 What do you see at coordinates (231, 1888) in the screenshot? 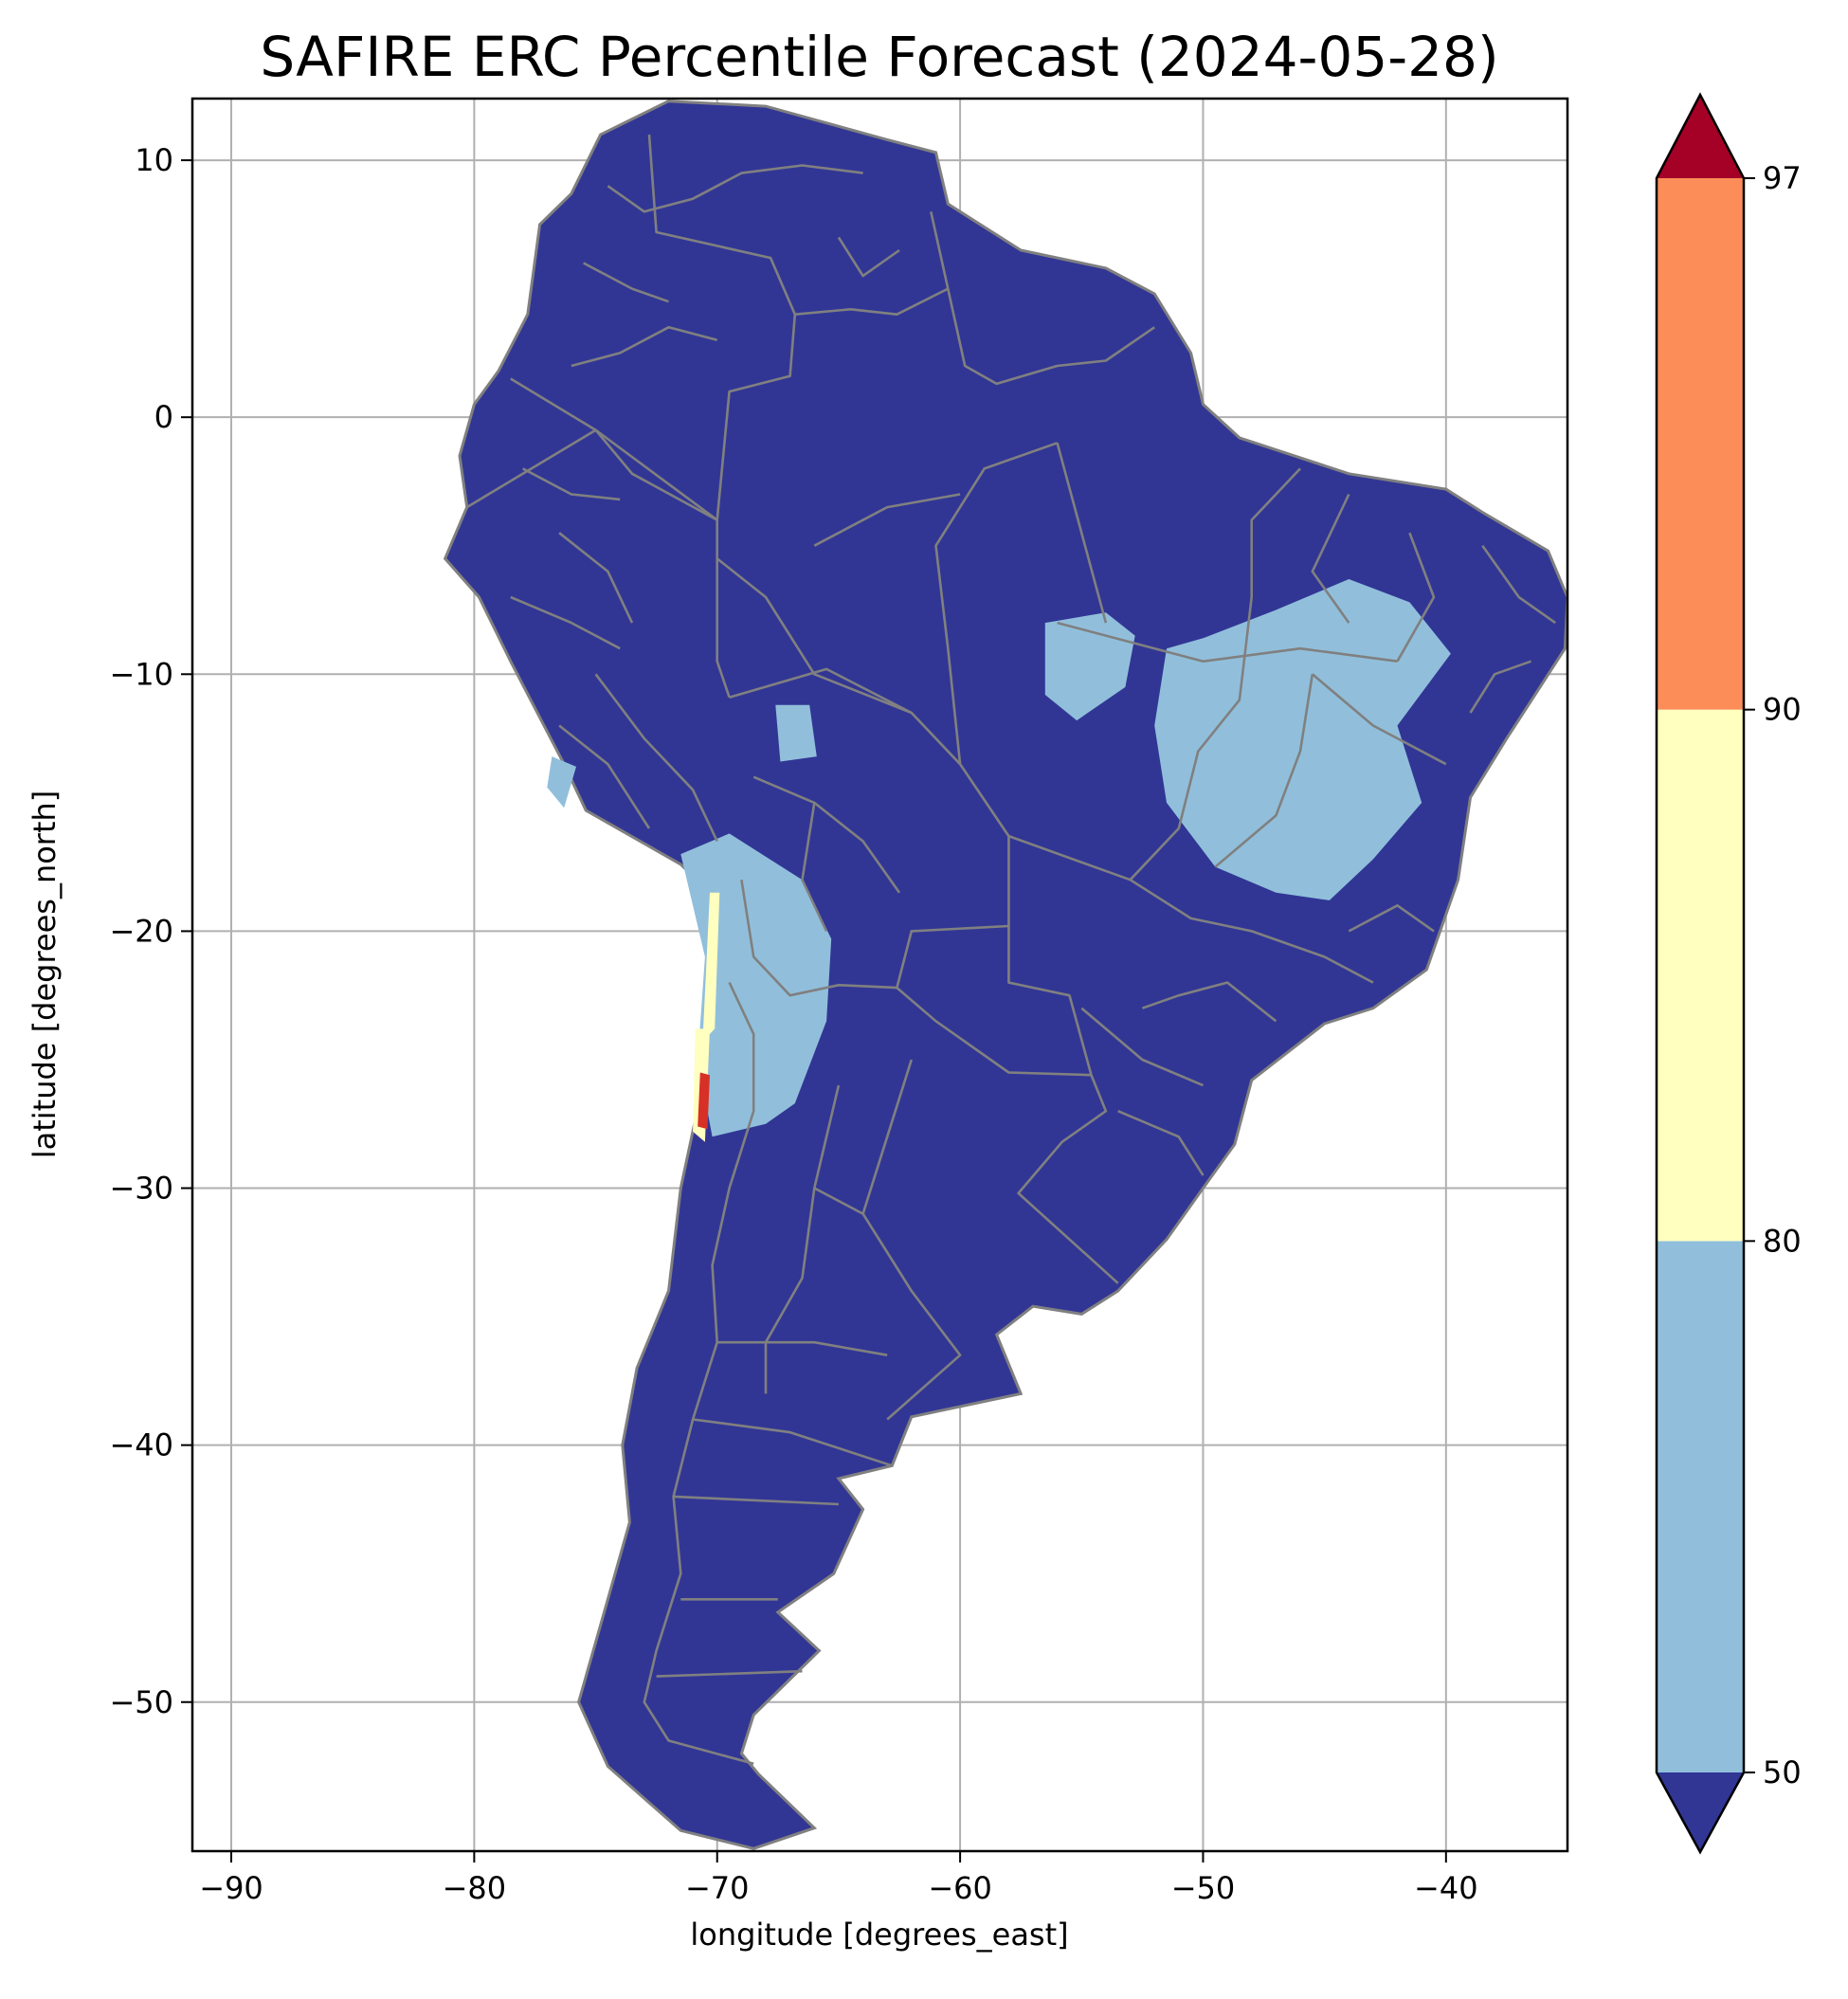
I see `x-tick-label-0: −90` at bounding box center [231, 1888].